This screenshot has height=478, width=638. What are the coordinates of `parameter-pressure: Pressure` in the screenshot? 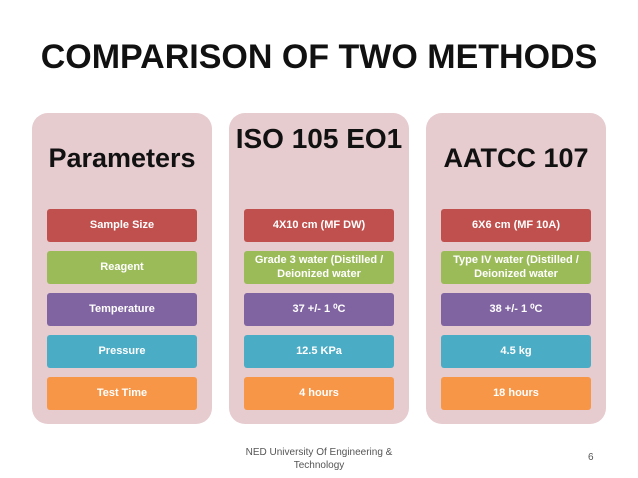 It's located at (122, 351).